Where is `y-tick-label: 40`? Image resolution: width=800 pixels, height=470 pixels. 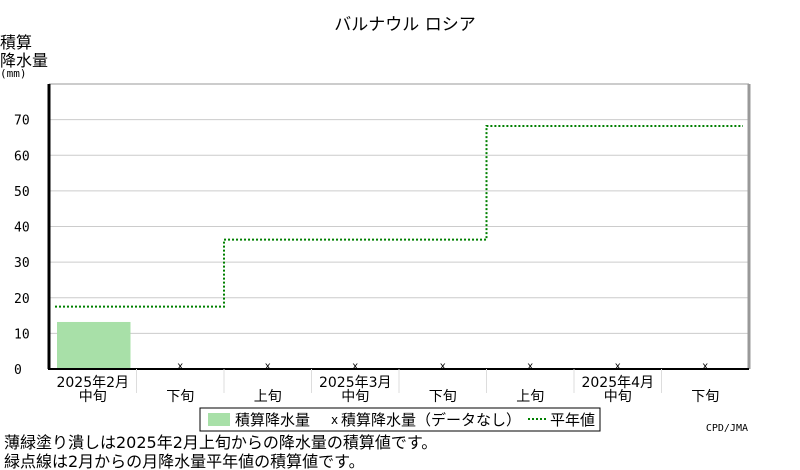 y-tick-label: 40 is located at coordinates (22, 228).